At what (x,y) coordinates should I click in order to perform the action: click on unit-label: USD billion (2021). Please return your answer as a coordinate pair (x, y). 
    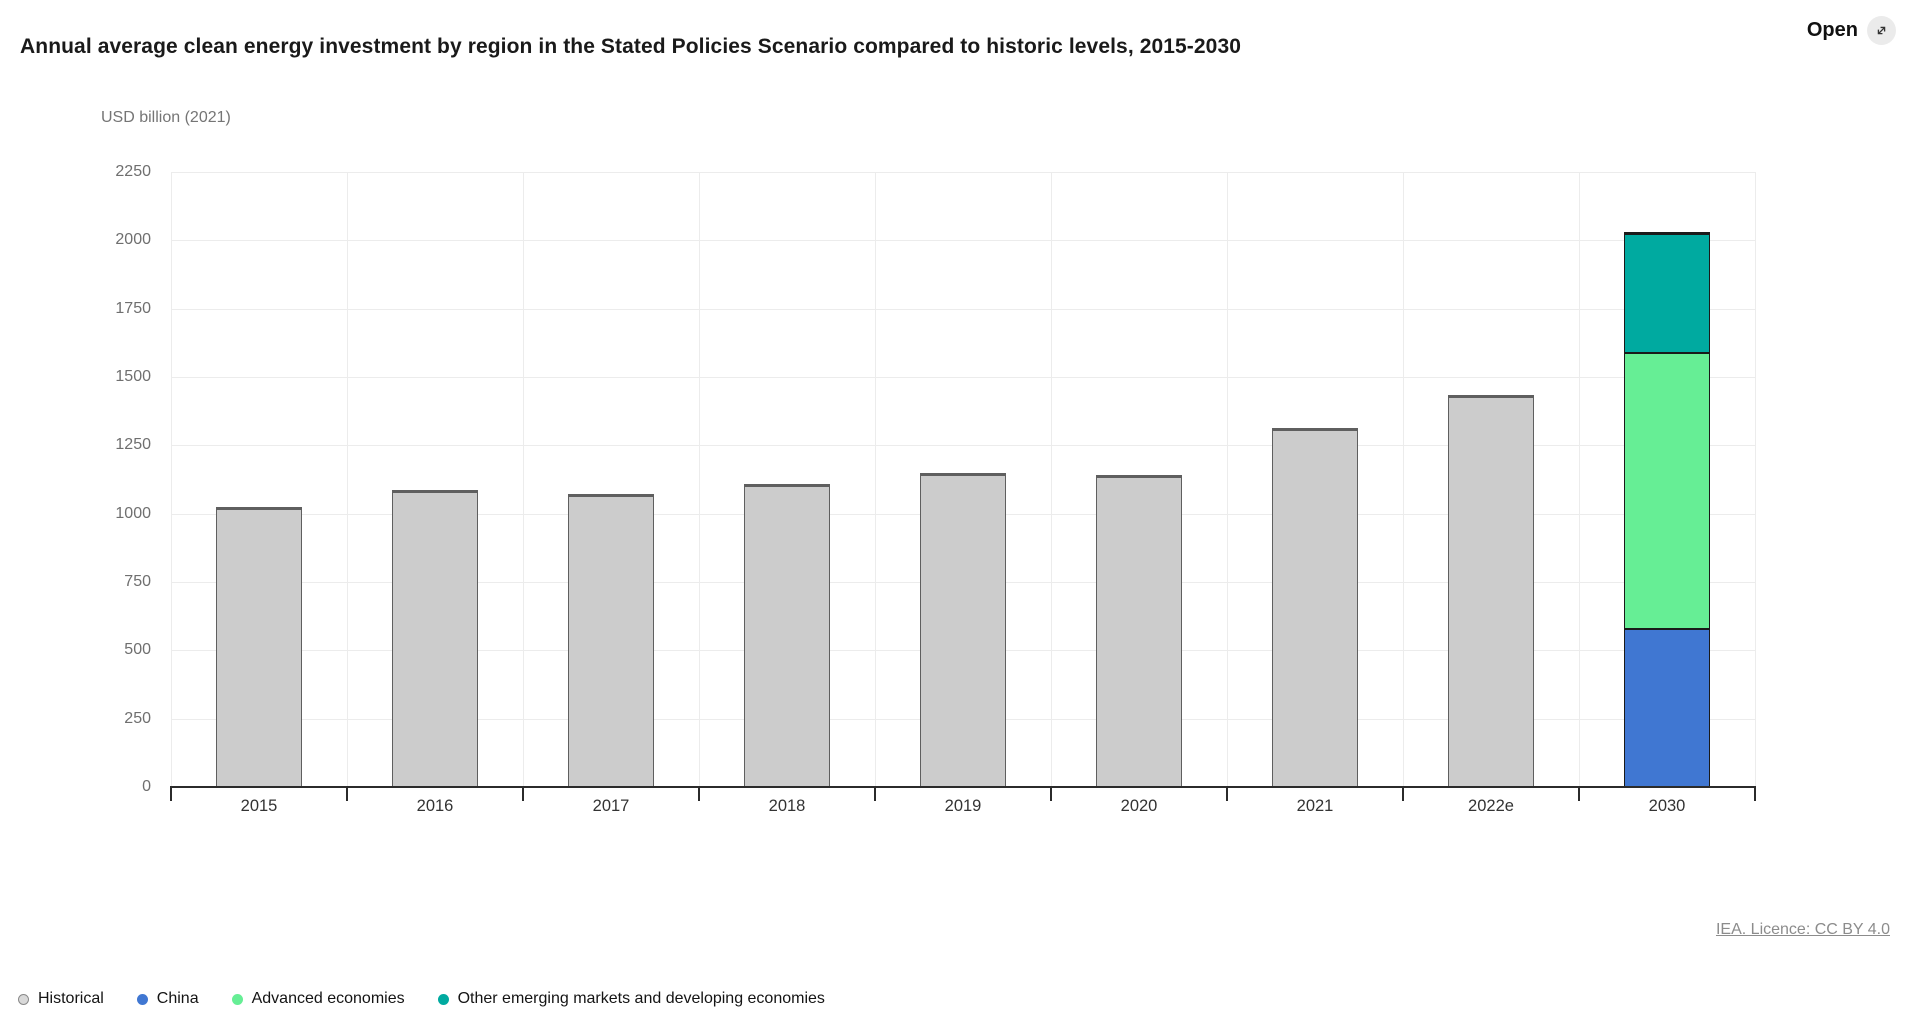
    Looking at the image, I should click on (166, 117).